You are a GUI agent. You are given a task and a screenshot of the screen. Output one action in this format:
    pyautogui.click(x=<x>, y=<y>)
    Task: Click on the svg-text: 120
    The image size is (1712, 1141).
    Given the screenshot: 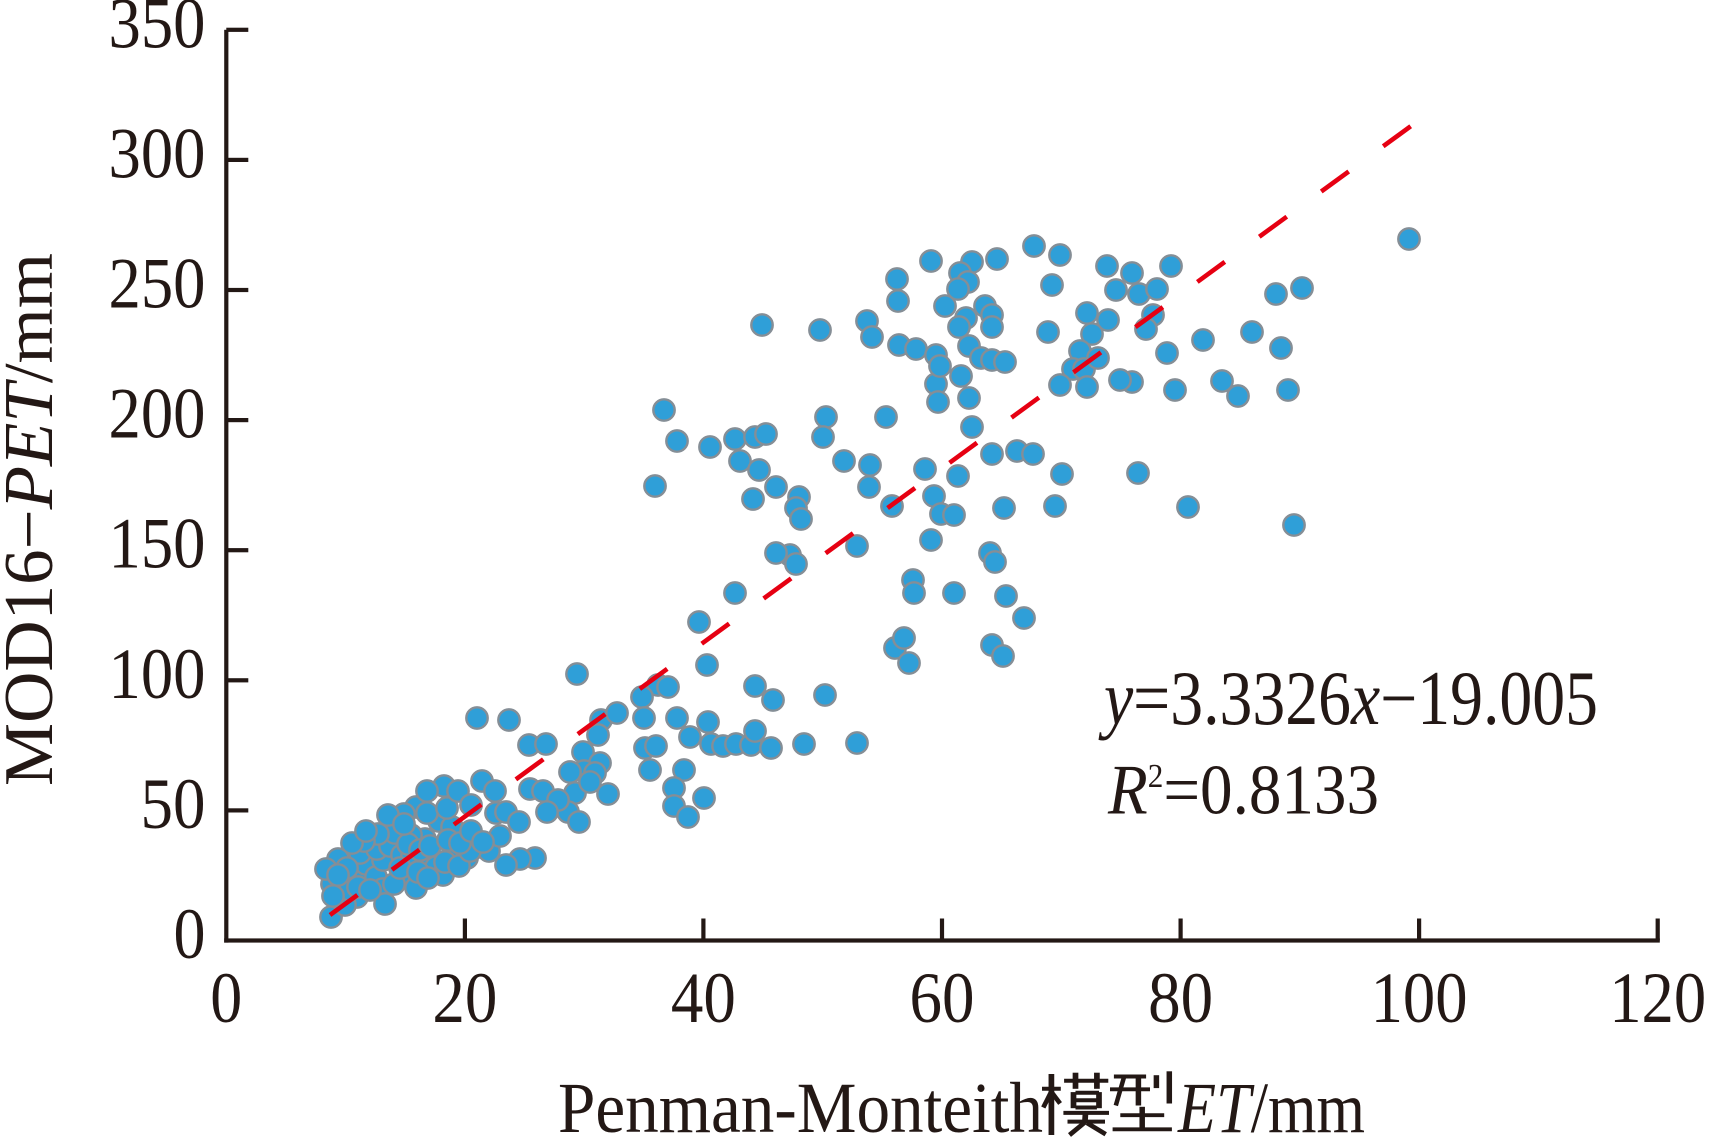 What is the action you would take?
    pyautogui.click(x=1657, y=998)
    